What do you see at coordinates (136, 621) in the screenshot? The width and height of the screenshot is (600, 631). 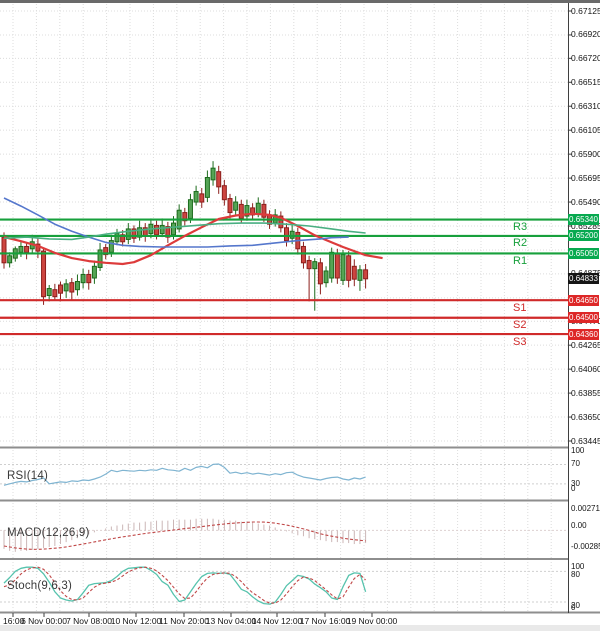 I see `time-tick-label: 10 Nov 12:00` at bounding box center [136, 621].